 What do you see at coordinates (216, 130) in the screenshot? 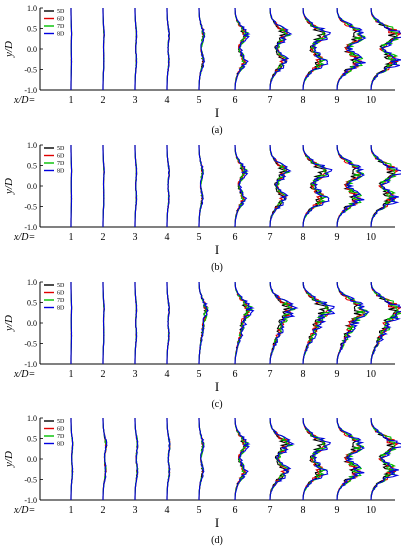
I see `panel-caption: (a)` at bounding box center [216, 130].